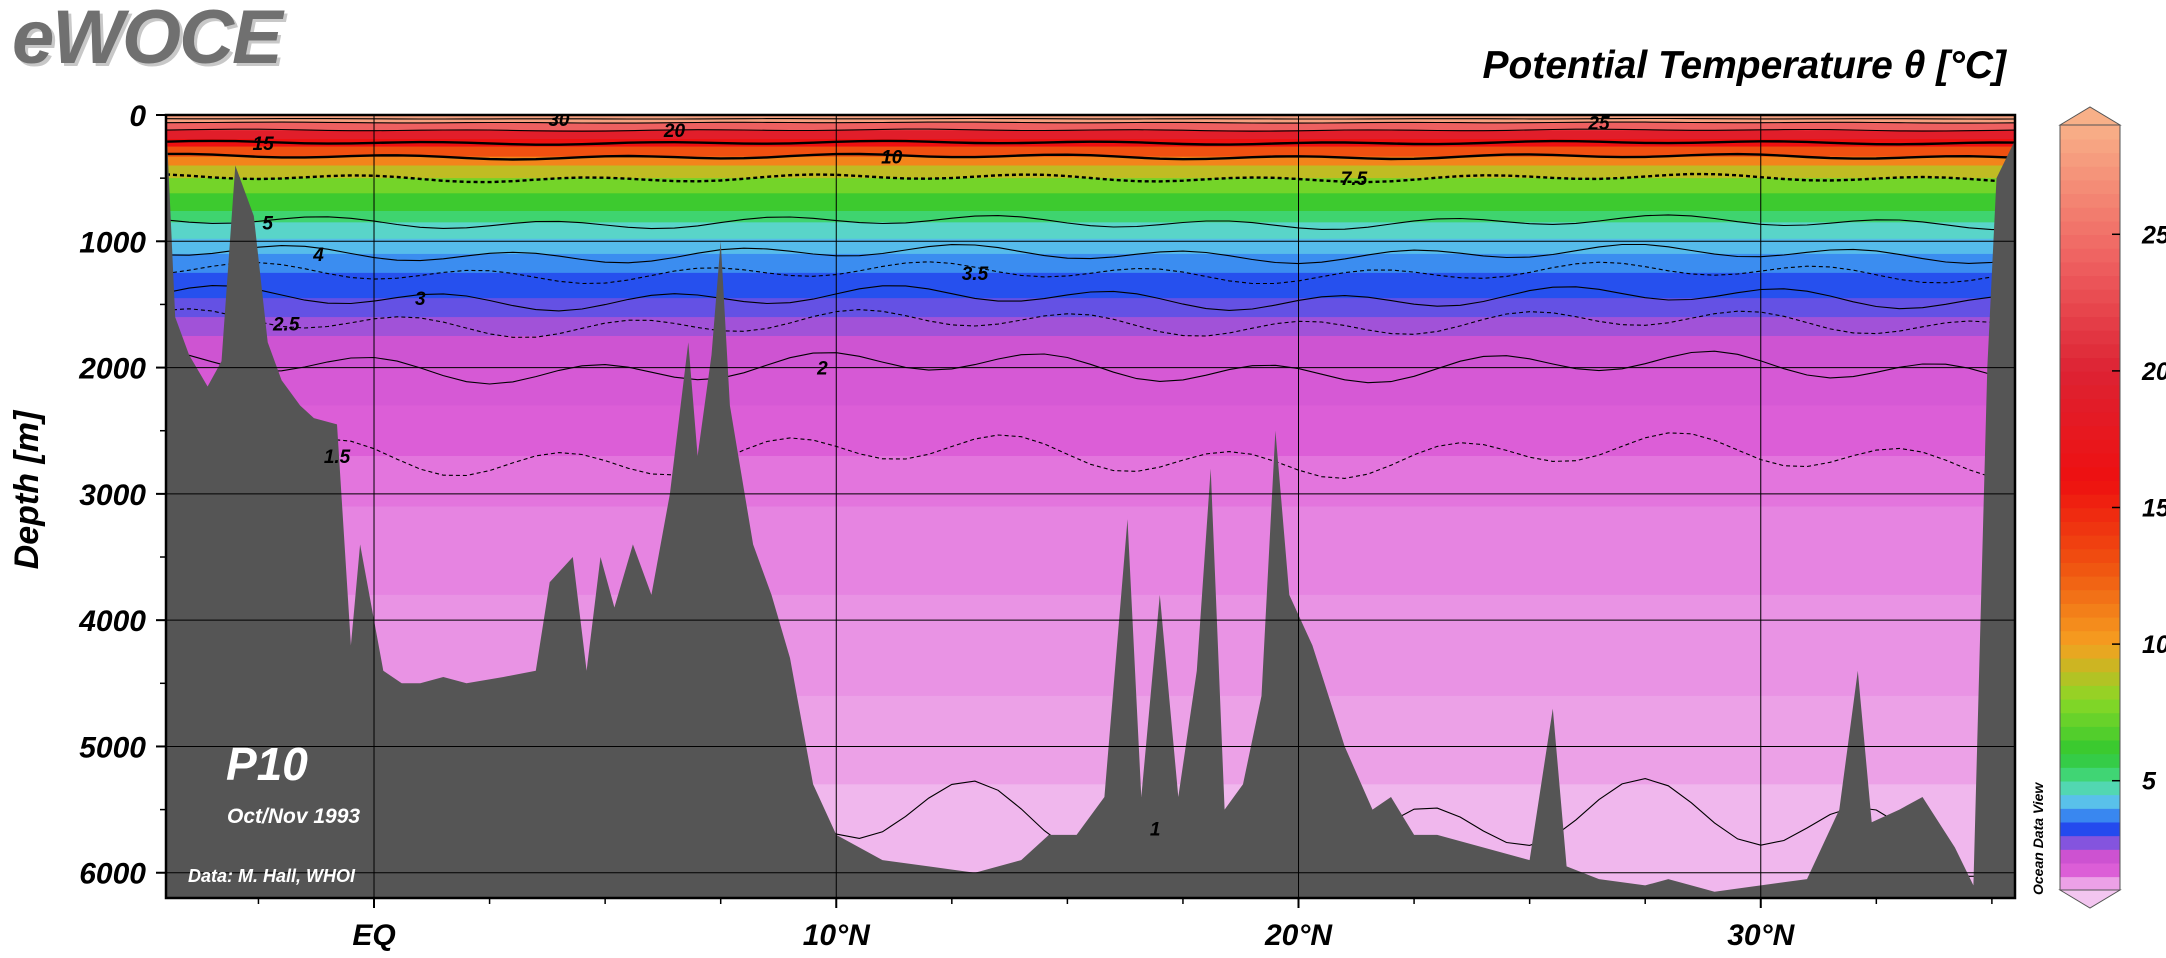 This screenshot has height=958, width=2166. Describe the element at coordinates (975, 274) in the screenshot. I see `isotherm-label: 3.5` at that location.